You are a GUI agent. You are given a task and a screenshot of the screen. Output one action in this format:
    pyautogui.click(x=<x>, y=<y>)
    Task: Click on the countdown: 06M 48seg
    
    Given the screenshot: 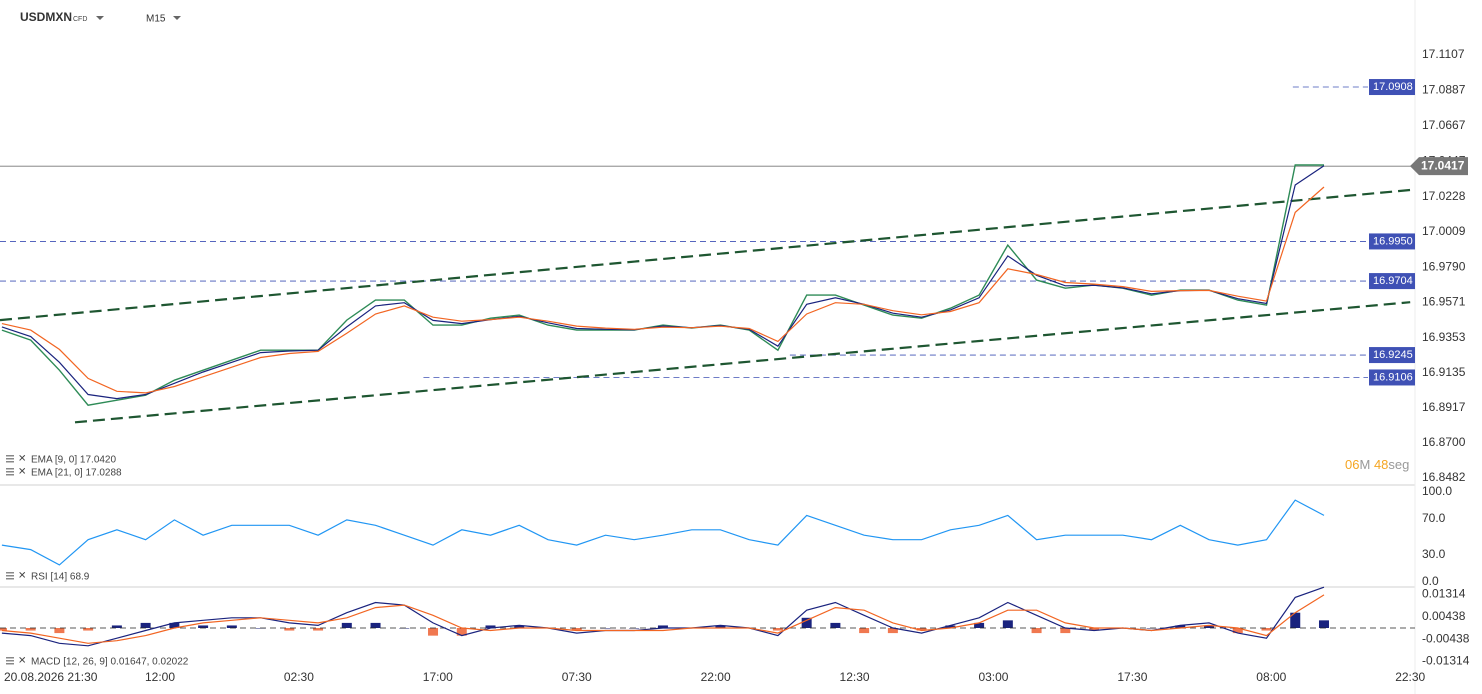 What is the action you would take?
    pyautogui.click(x=1377, y=464)
    